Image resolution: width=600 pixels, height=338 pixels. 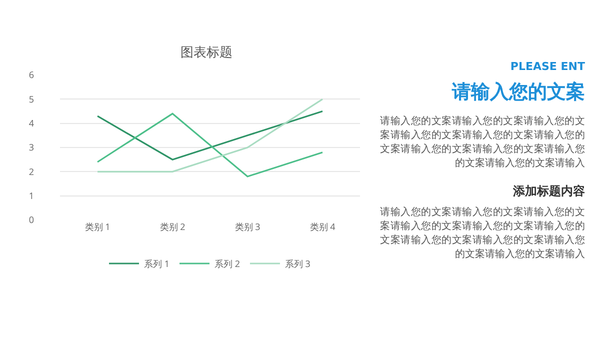 What do you see at coordinates (227, 263) in the screenshot?
I see `legend-label: 系列 2` at bounding box center [227, 263].